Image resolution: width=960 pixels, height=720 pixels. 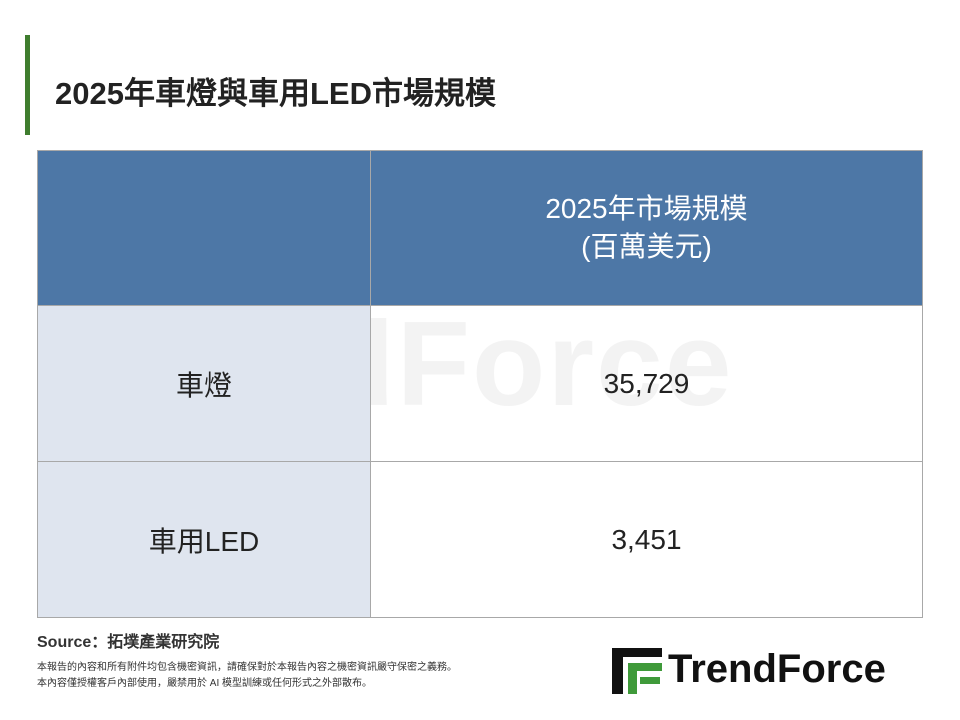 What do you see at coordinates (646, 383) in the screenshot?
I see `cell: 35,729` at bounding box center [646, 383].